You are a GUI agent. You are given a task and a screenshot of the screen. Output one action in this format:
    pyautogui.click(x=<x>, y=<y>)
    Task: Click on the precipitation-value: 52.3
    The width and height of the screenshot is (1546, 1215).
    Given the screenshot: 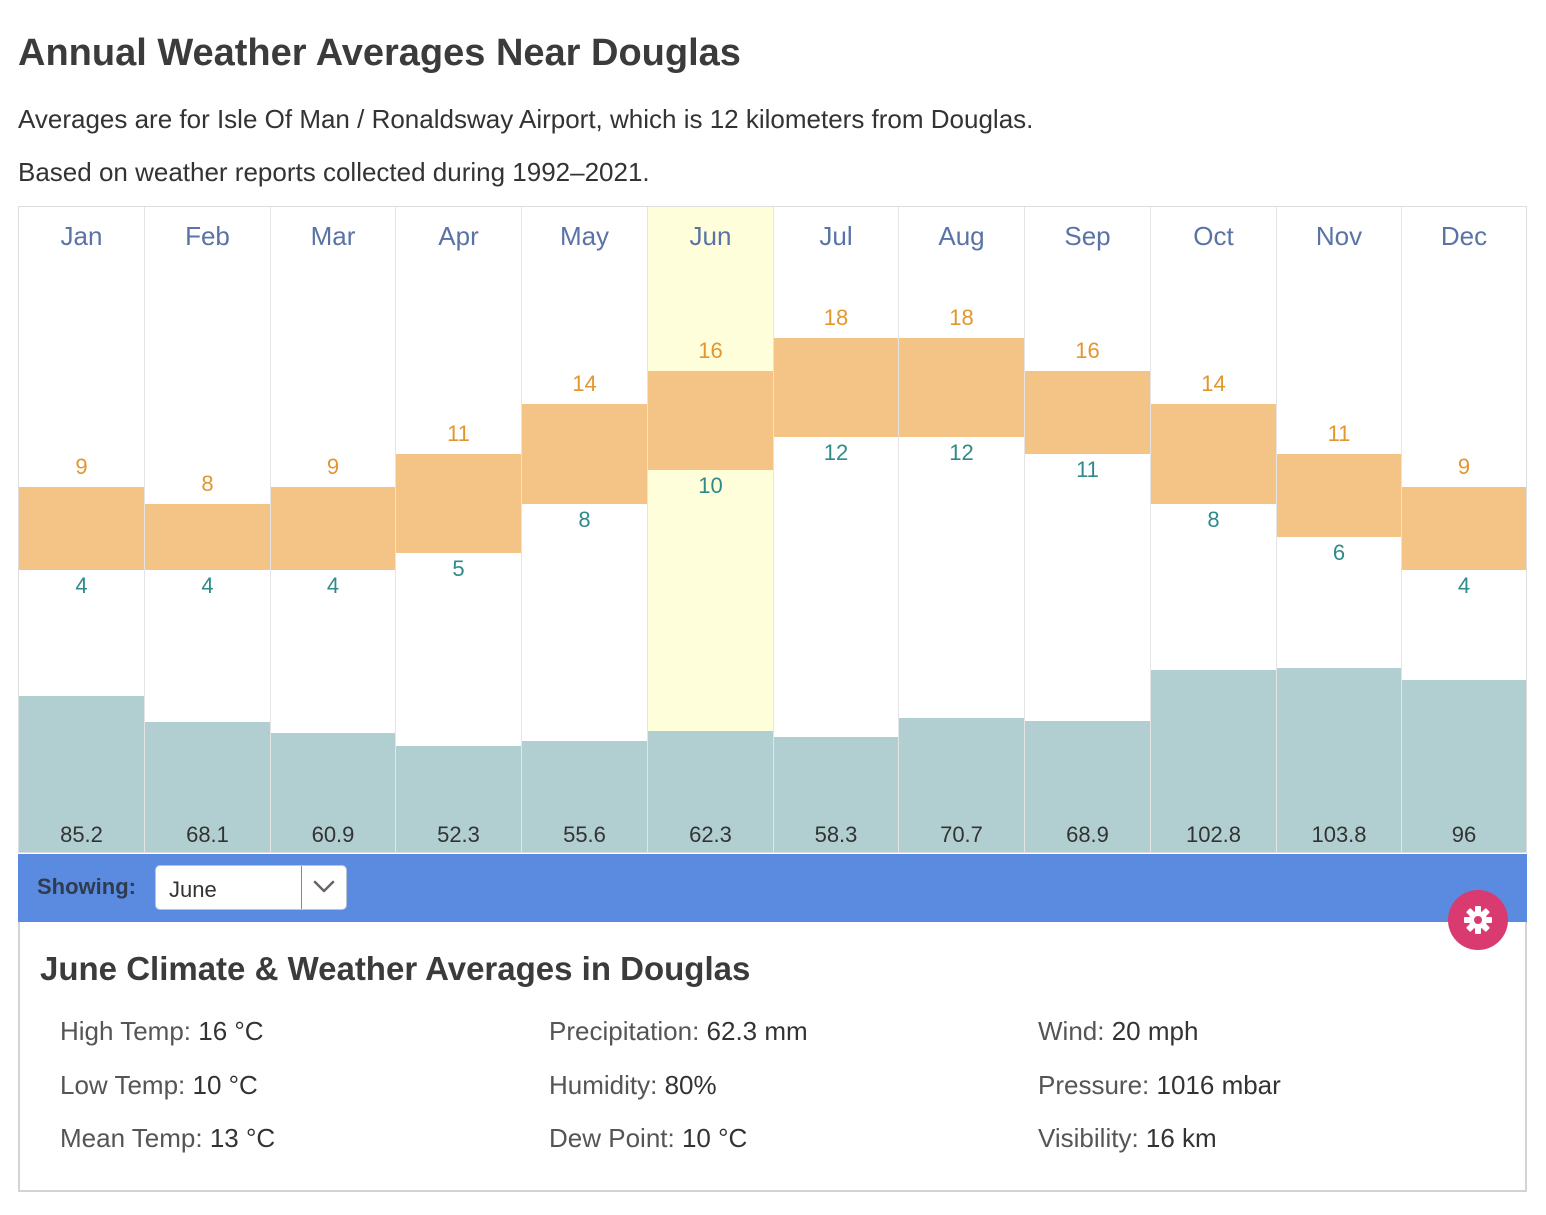 What is the action you would take?
    pyautogui.click(x=458, y=834)
    